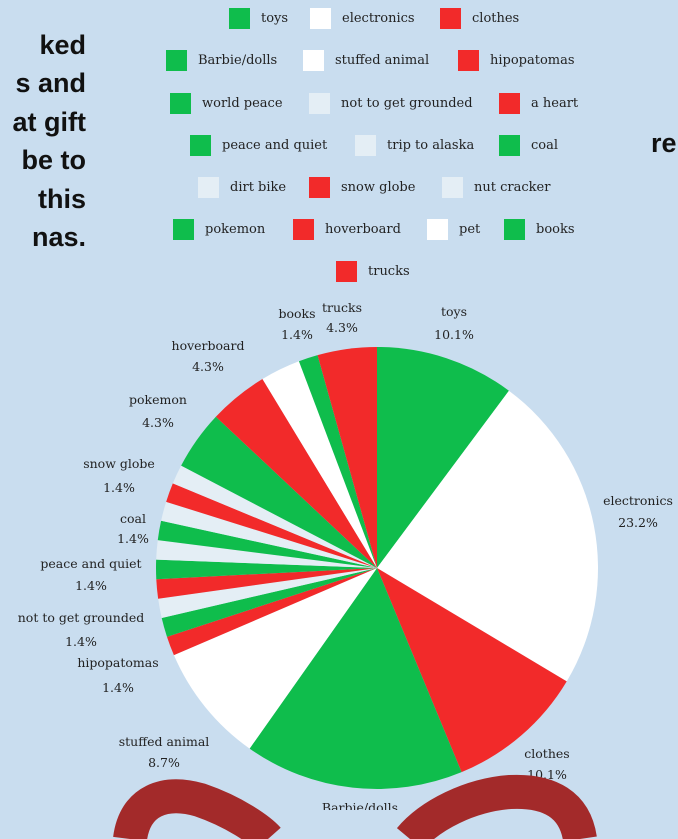 The image size is (678, 839). I want to click on slice-name-label: coal, so click(133, 518).